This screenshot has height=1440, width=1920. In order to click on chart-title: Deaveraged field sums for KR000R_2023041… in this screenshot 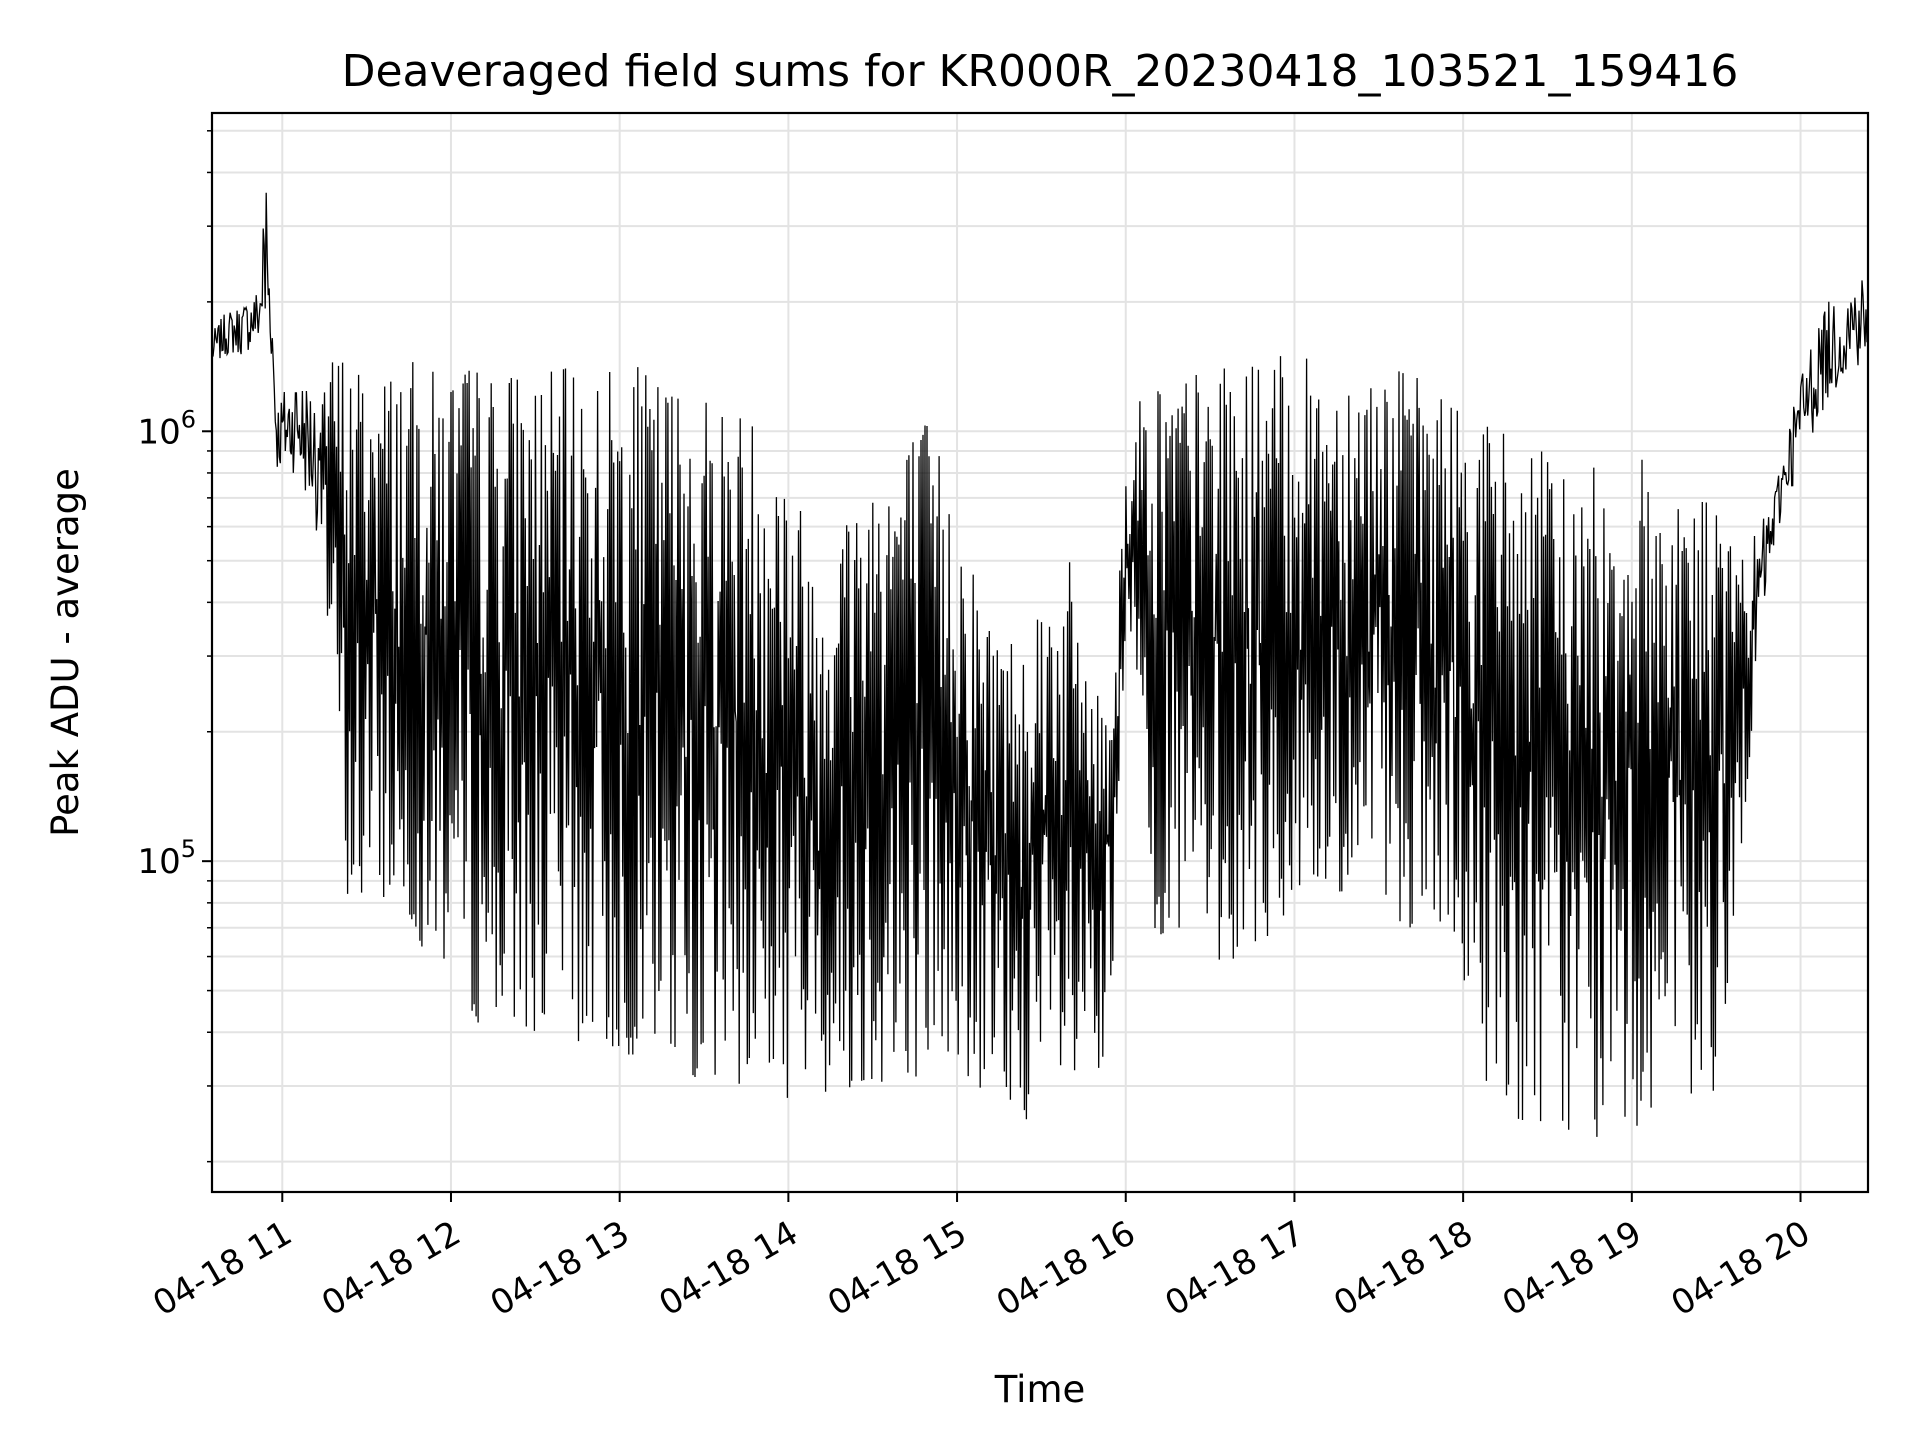, I will do `click(1040, 71)`.